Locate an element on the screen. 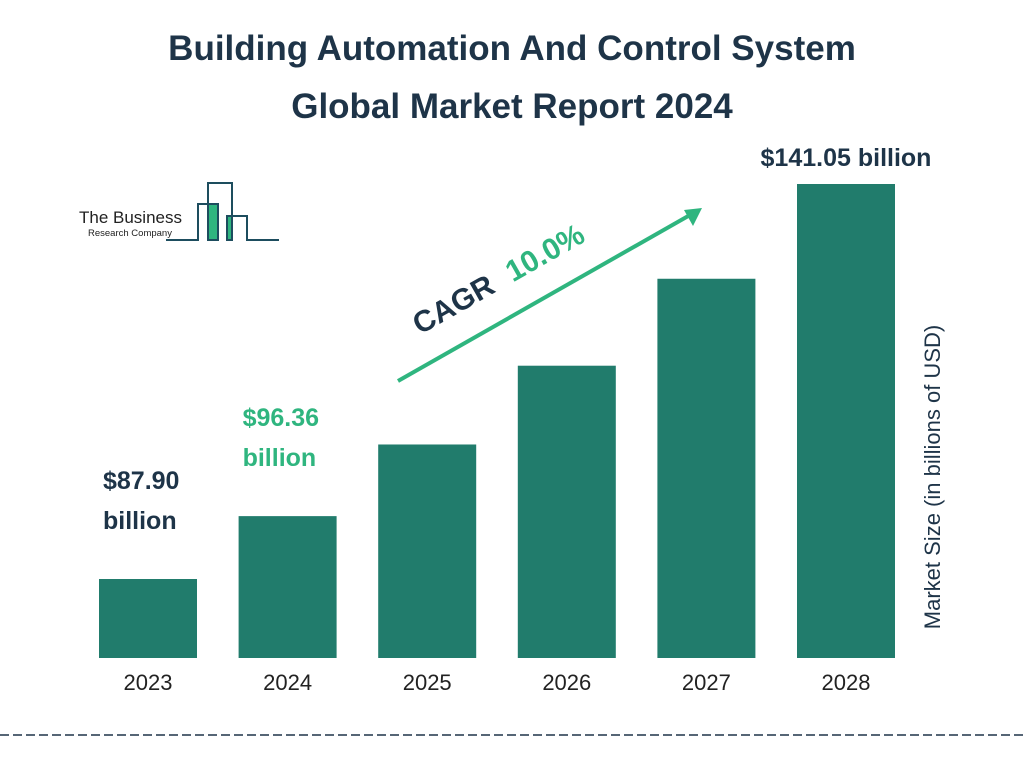  chart-title-line-2: Global Market Report 2024 is located at coordinates (512, 106).